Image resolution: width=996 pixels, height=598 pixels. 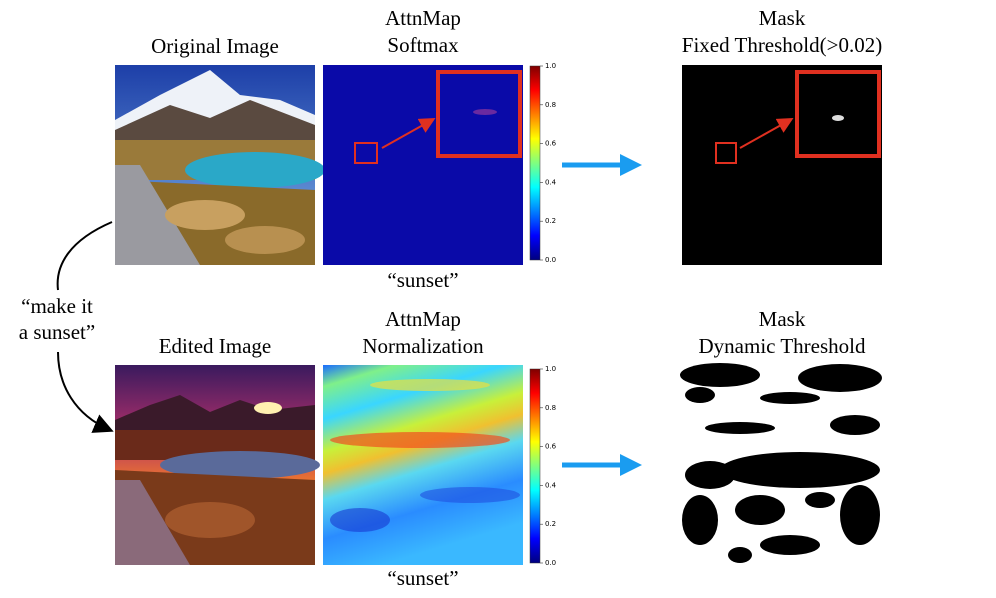 I want to click on curve, so click(x=84, y=256).